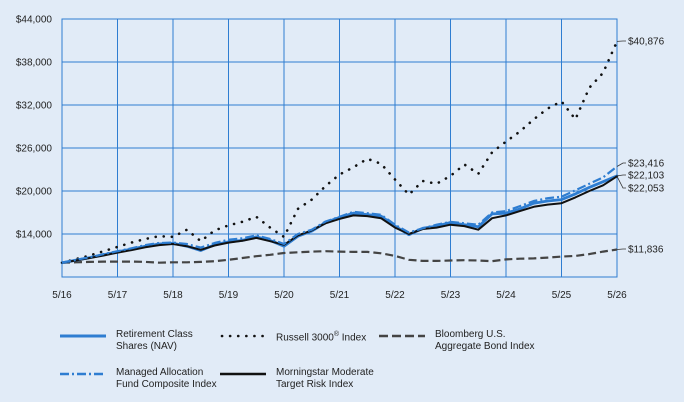  What do you see at coordinates (34, 192) in the screenshot?
I see `y-tick-label: $20,000` at bounding box center [34, 192].